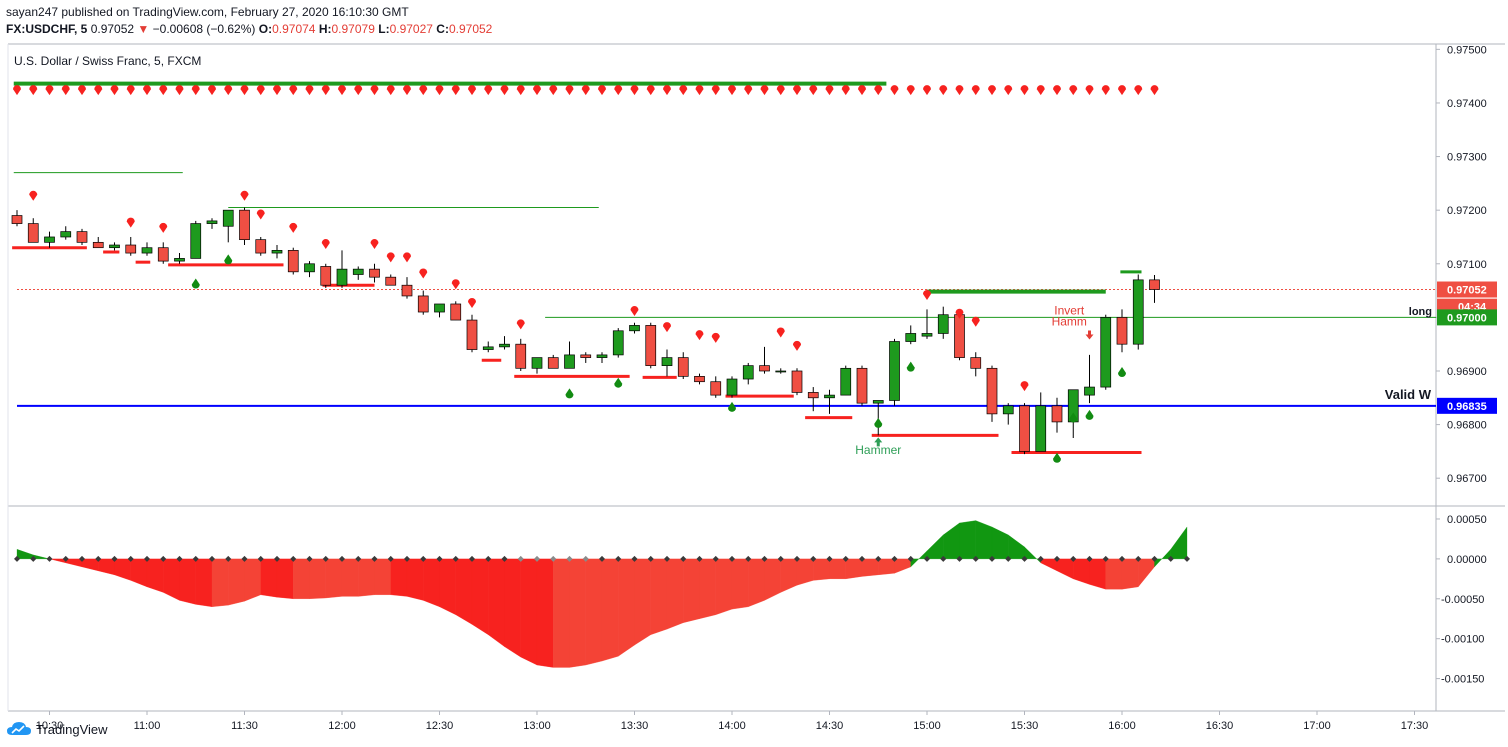 This screenshot has height=747, width=1508. Describe the element at coordinates (440, 726) in the screenshot. I see `x-tick-label: 12:30` at that location.